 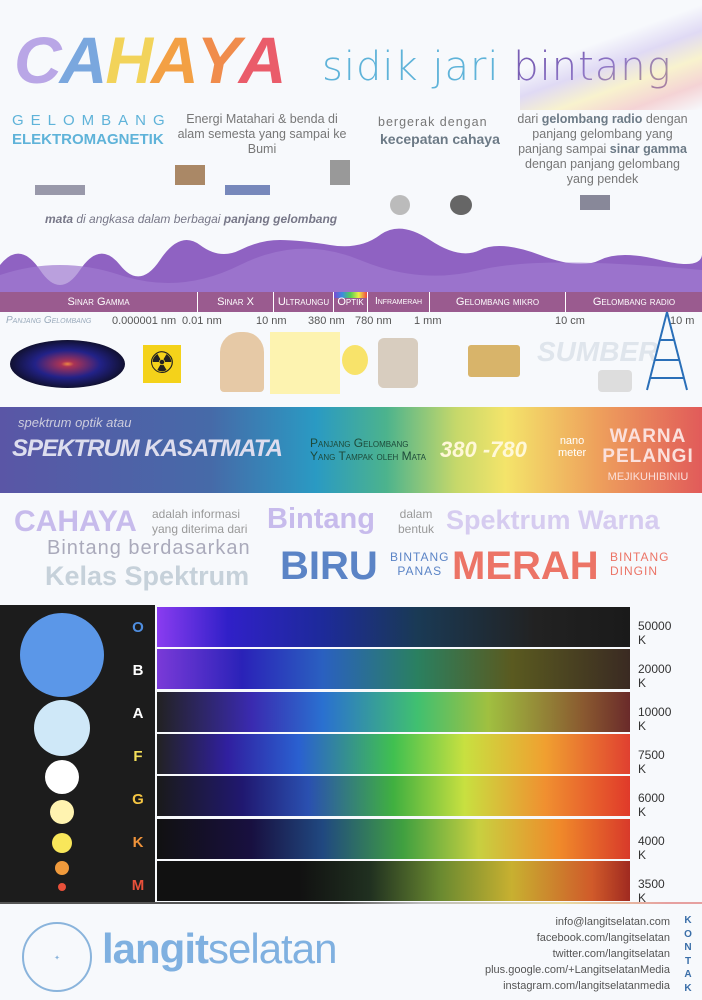 I want to click on microwave-icon, so click(x=494, y=361).